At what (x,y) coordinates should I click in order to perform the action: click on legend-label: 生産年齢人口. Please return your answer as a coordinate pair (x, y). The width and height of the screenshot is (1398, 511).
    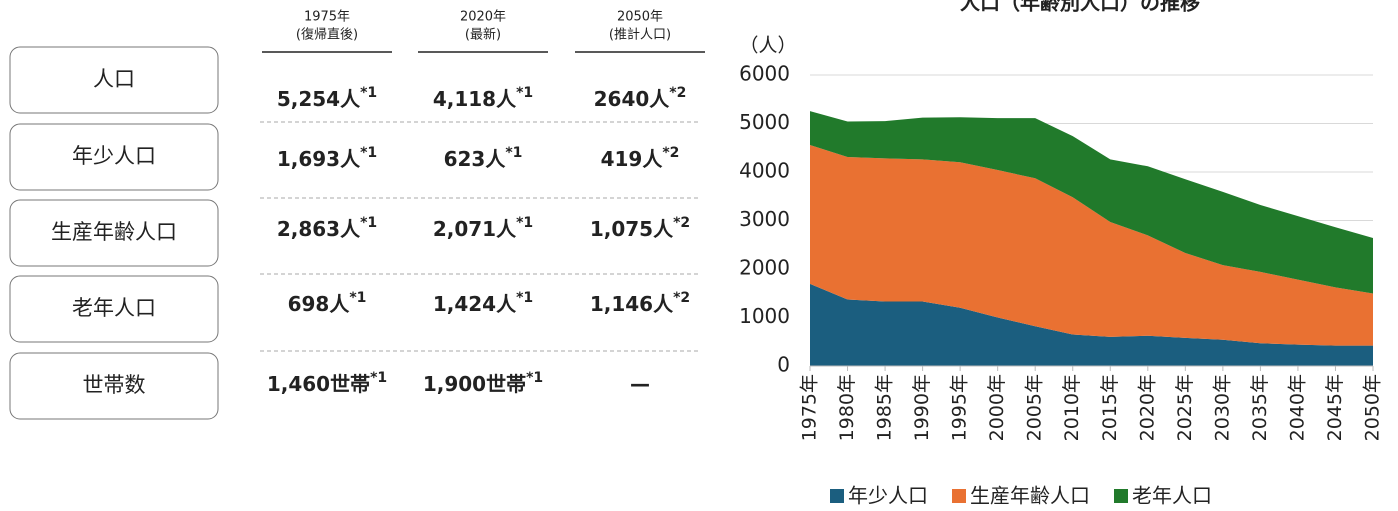
    Looking at the image, I should click on (1030, 496).